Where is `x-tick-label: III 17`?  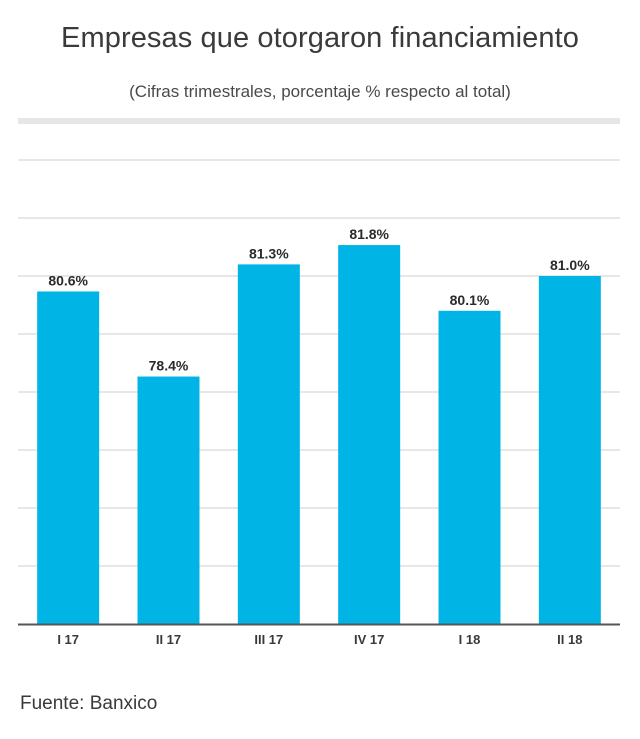 x-tick-label: III 17 is located at coordinates (268, 639).